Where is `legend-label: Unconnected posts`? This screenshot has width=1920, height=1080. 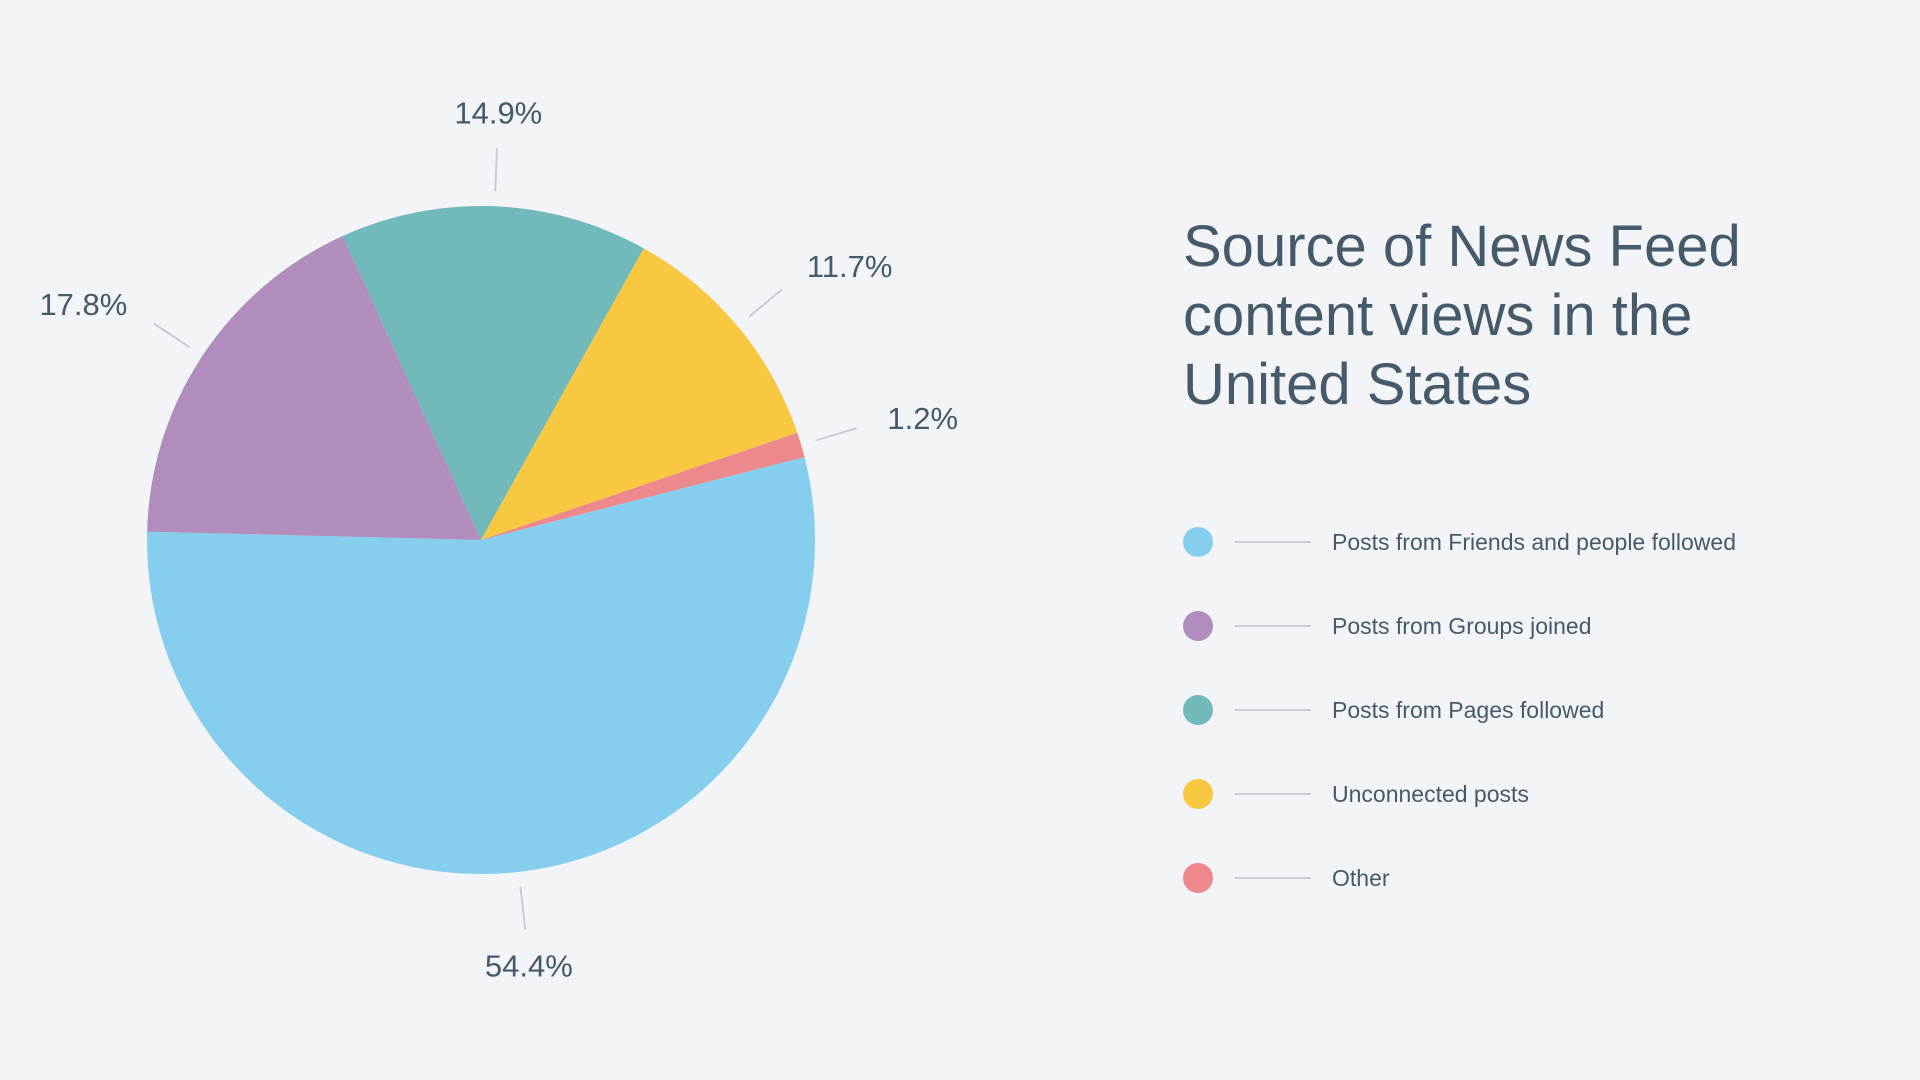
legend-label: Unconnected posts is located at coordinates (1430, 793).